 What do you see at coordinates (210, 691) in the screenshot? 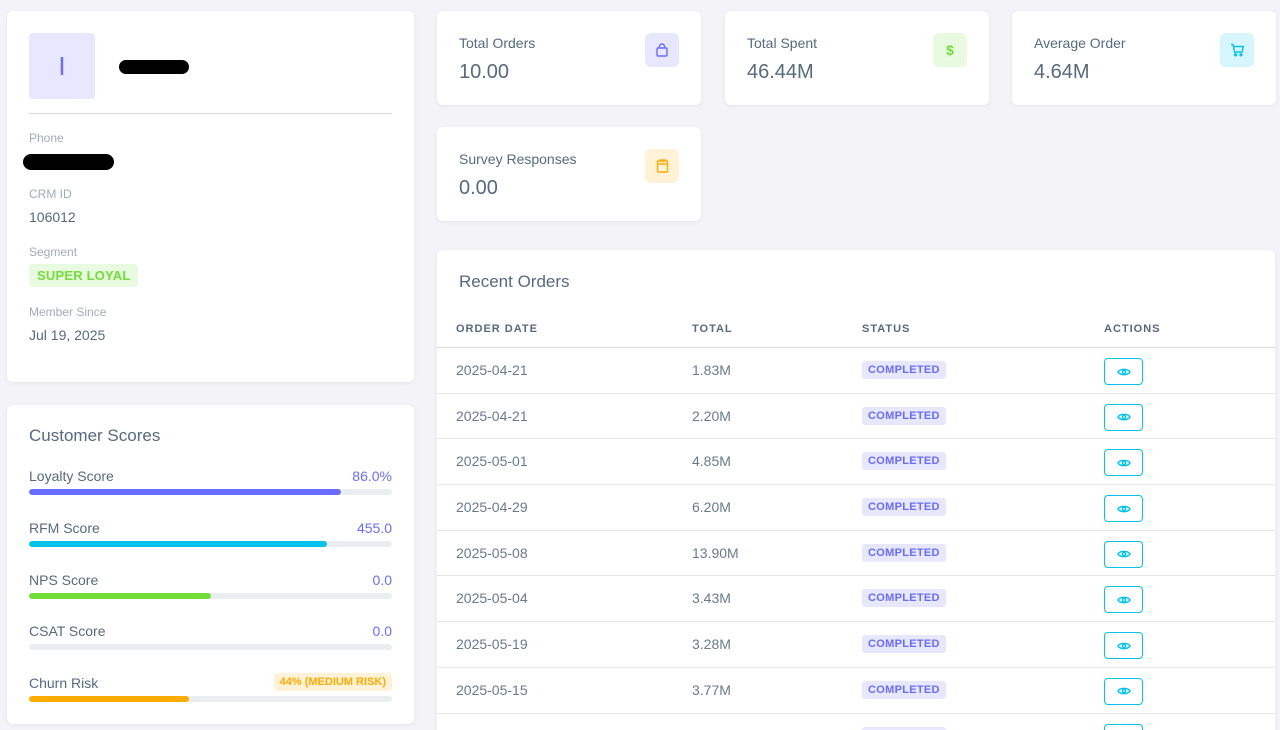
I see `churn-risk-row: Churn Risk 44% (MEDIUM RISK)` at bounding box center [210, 691].